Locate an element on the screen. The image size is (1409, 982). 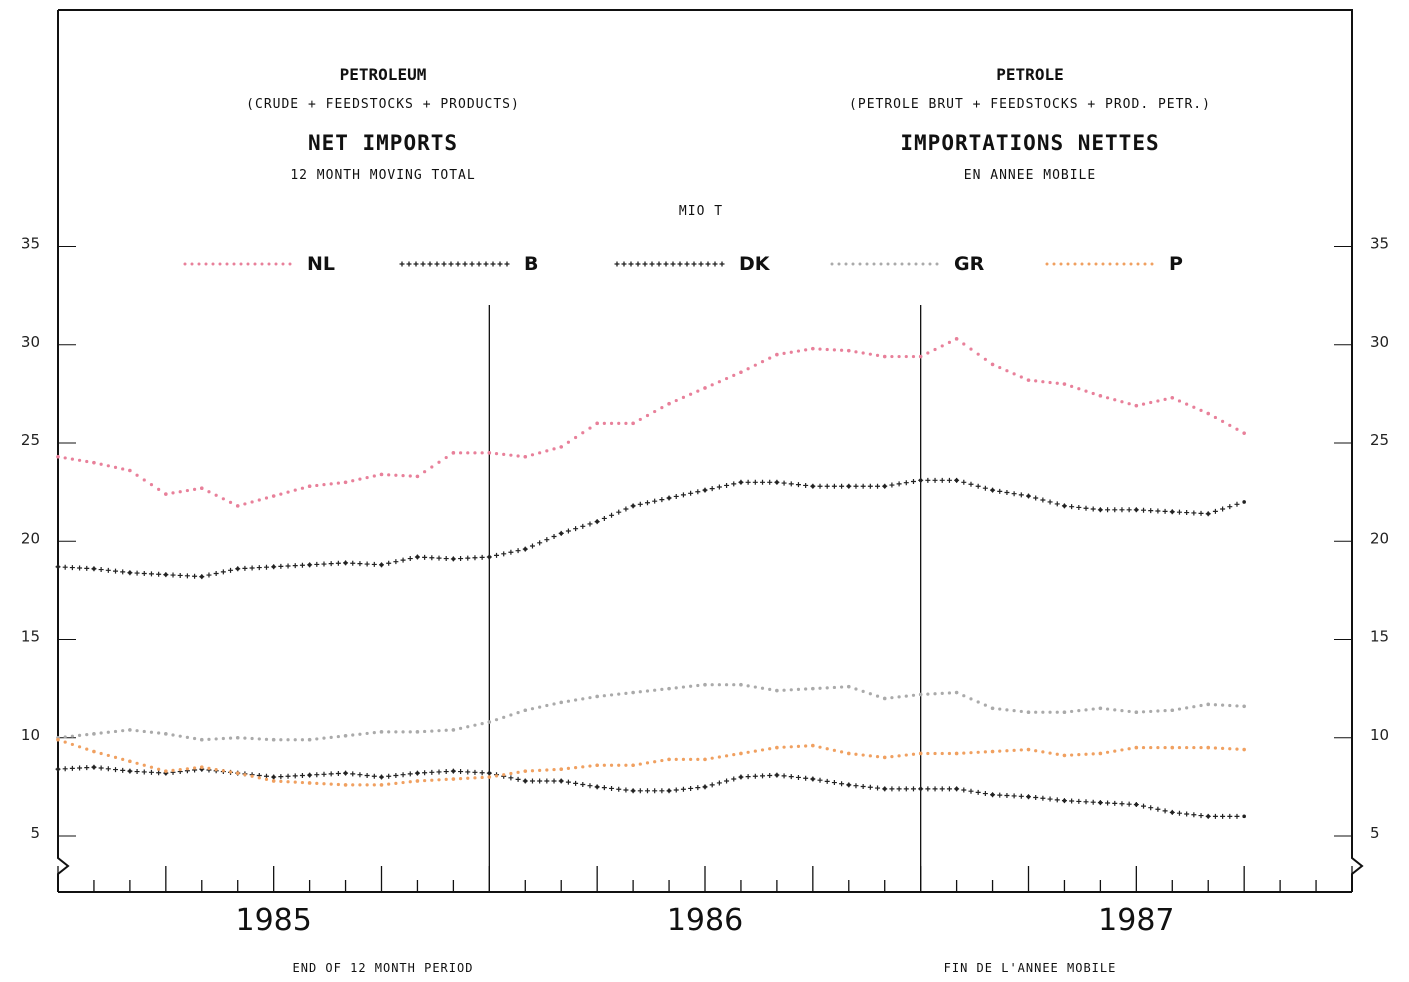
series-b is located at coordinates (650, 528).